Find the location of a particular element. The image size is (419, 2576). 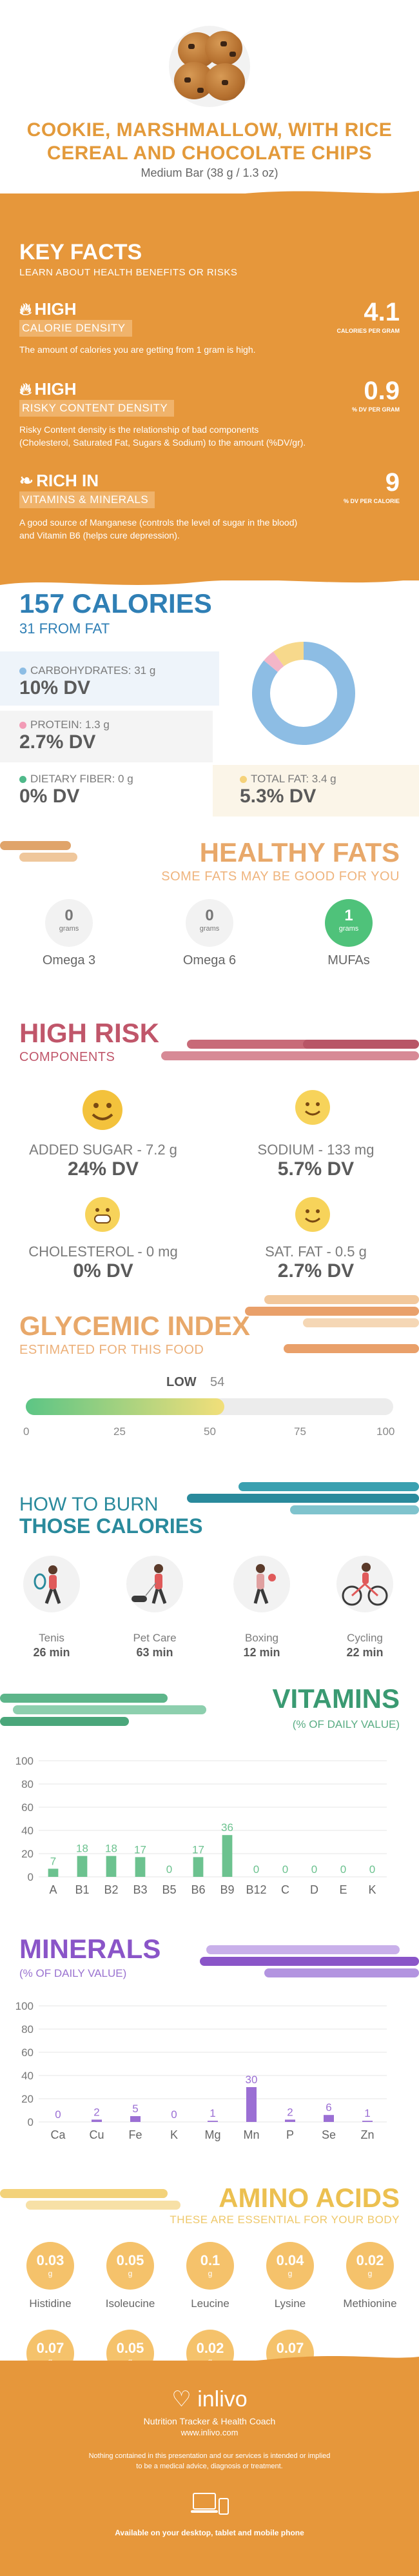

fact-value: 4.1 is located at coordinates (382, 312).